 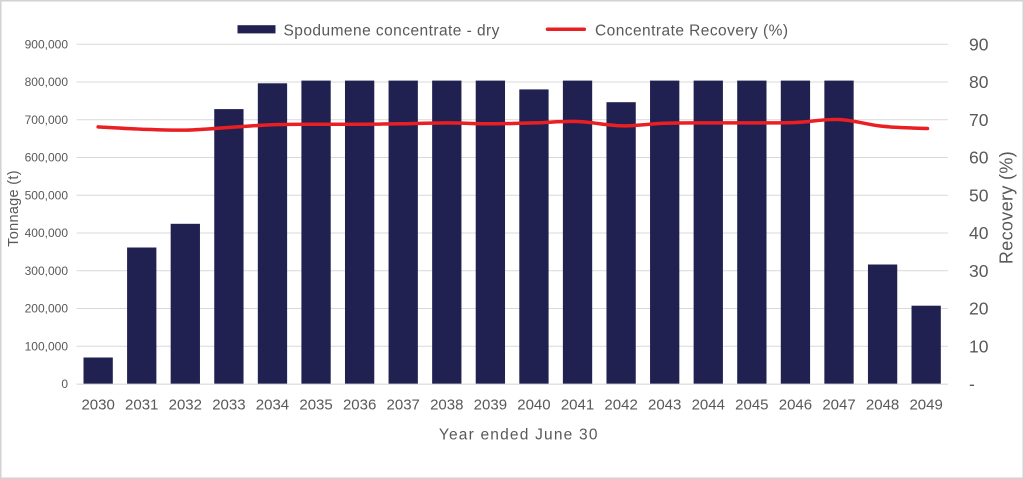 What do you see at coordinates (979, 44) in the screenshot?
I see `svg-text: 90` at bounding box center [979, 44].